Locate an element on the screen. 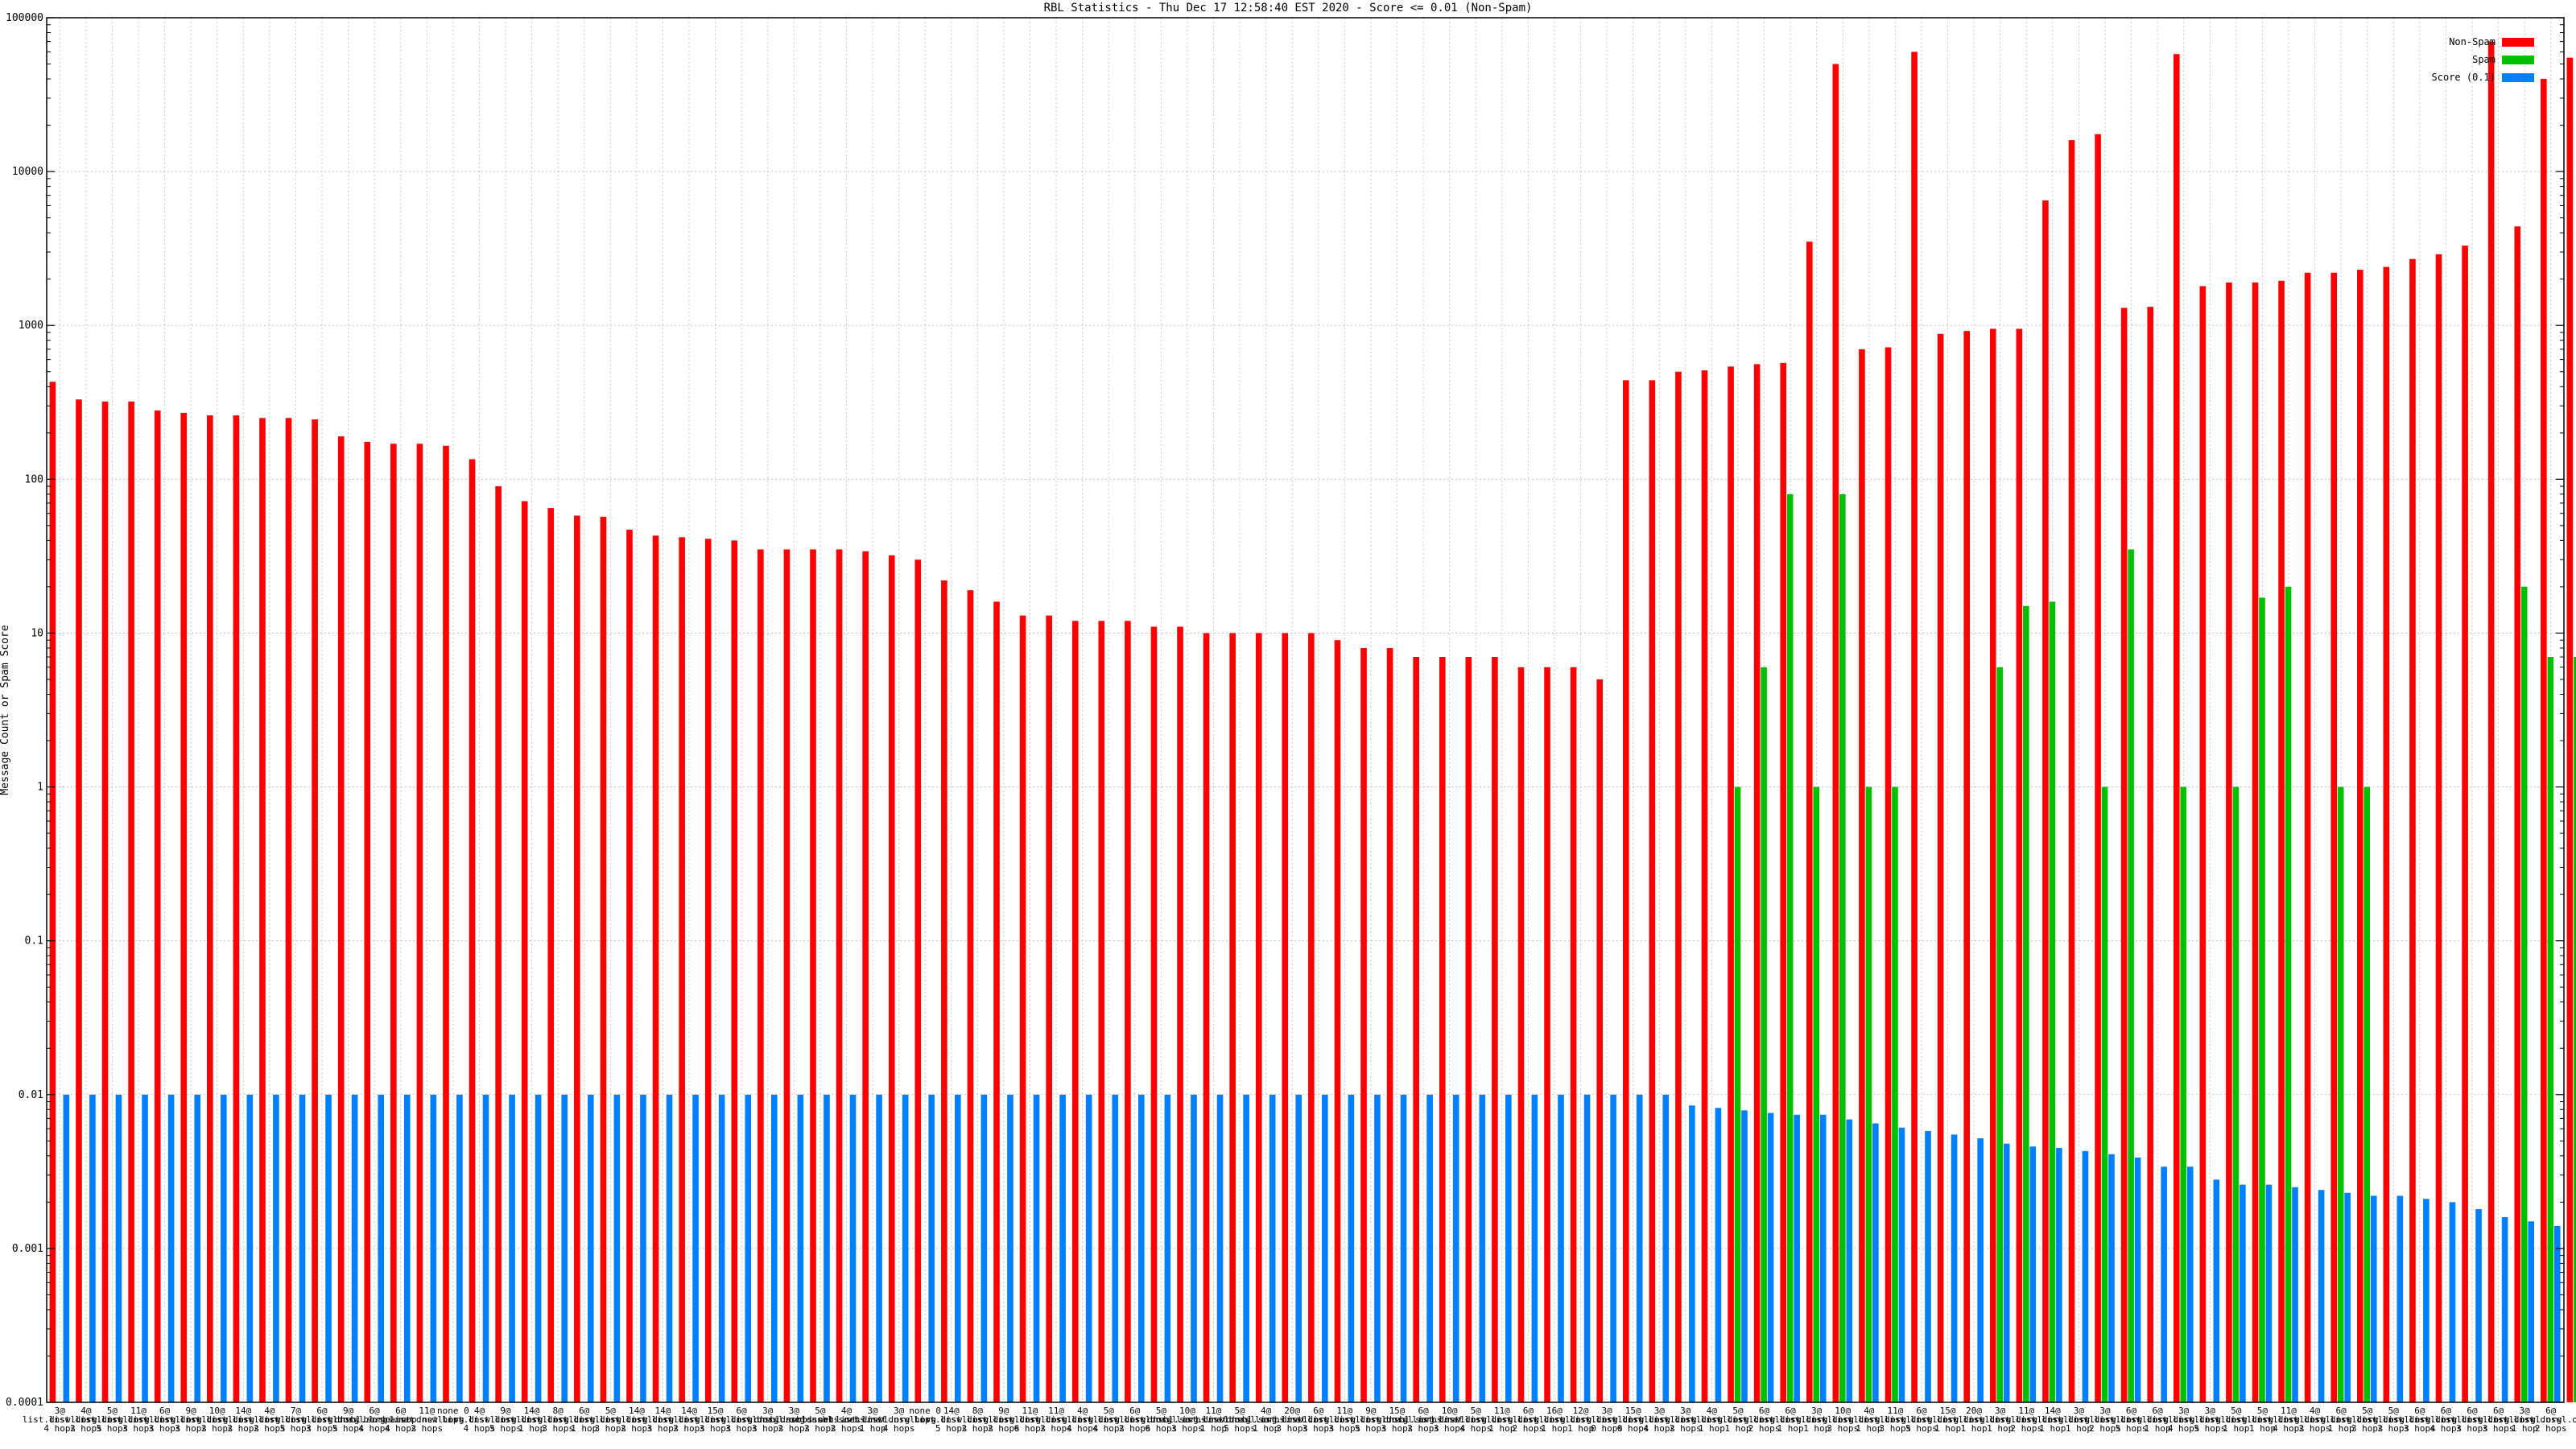 This screenshot has height=1449, width=2576. x-category-label: 3@ list.dnswl.org 3 hops is located at coordinates (767, 1420).